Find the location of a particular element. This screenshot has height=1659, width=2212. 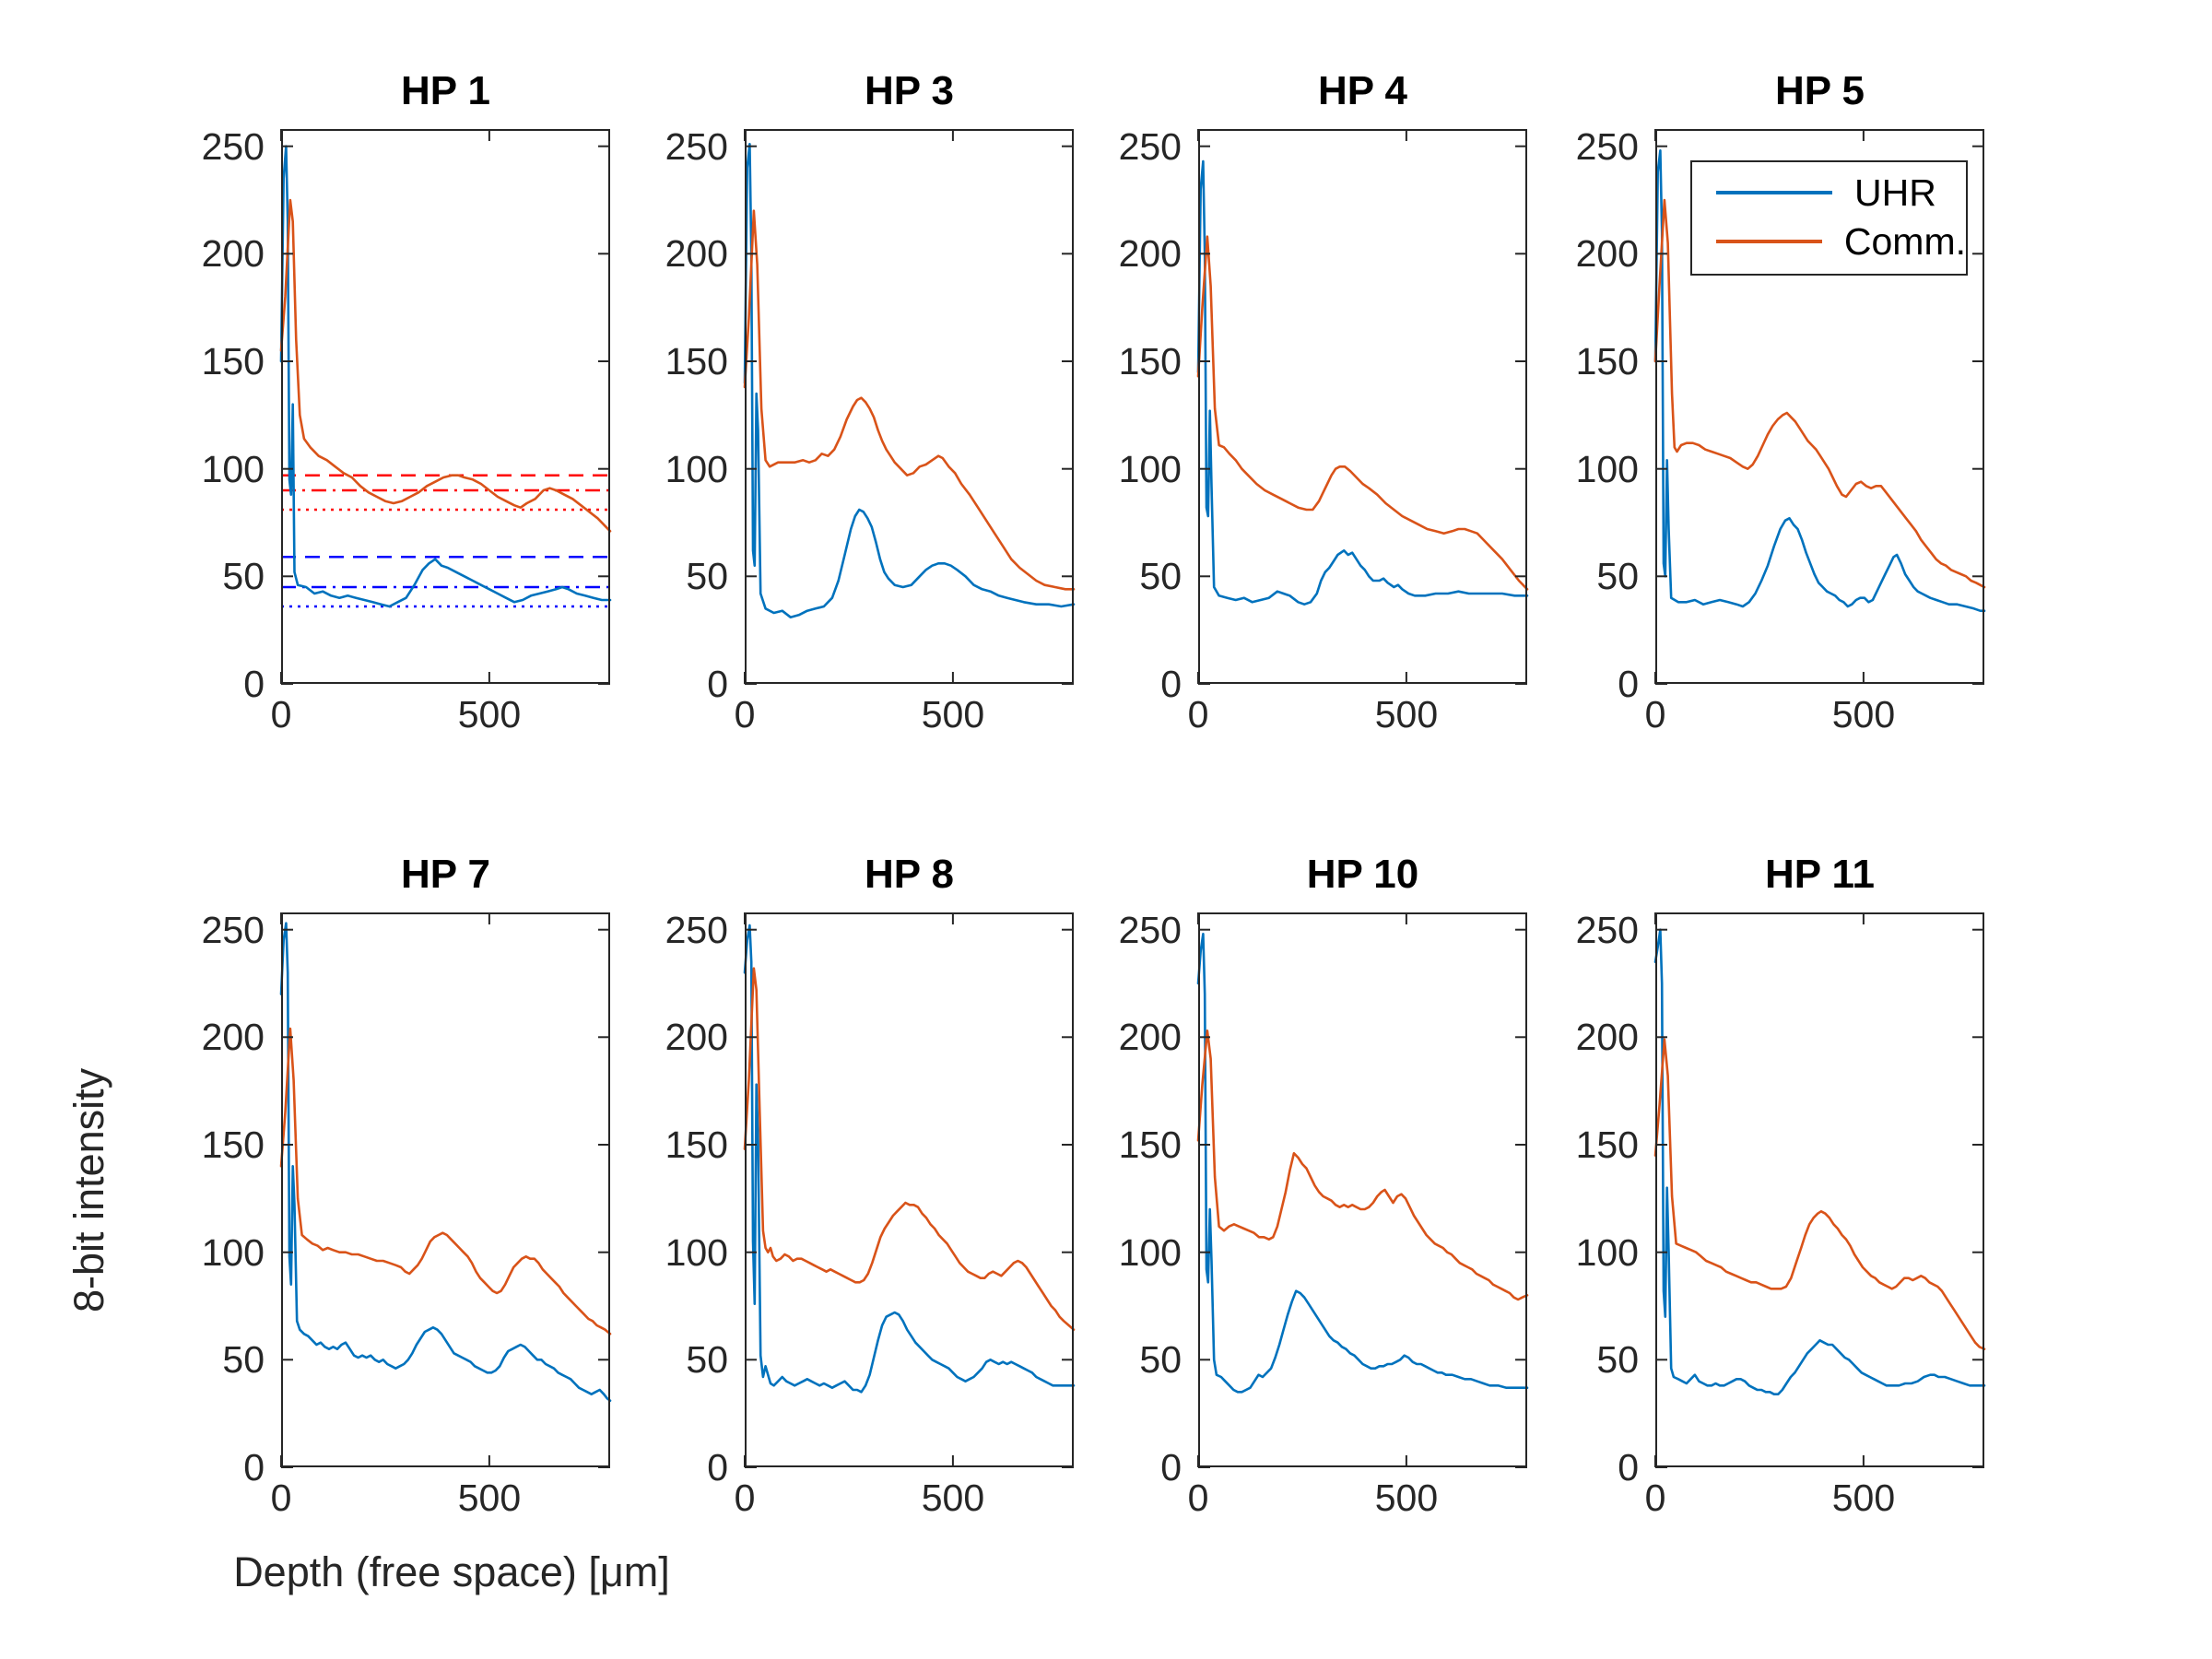

subplot-hp7: HP 7 0 500 0 50 100 150 200 250 is located at coordinates (407, 1185).